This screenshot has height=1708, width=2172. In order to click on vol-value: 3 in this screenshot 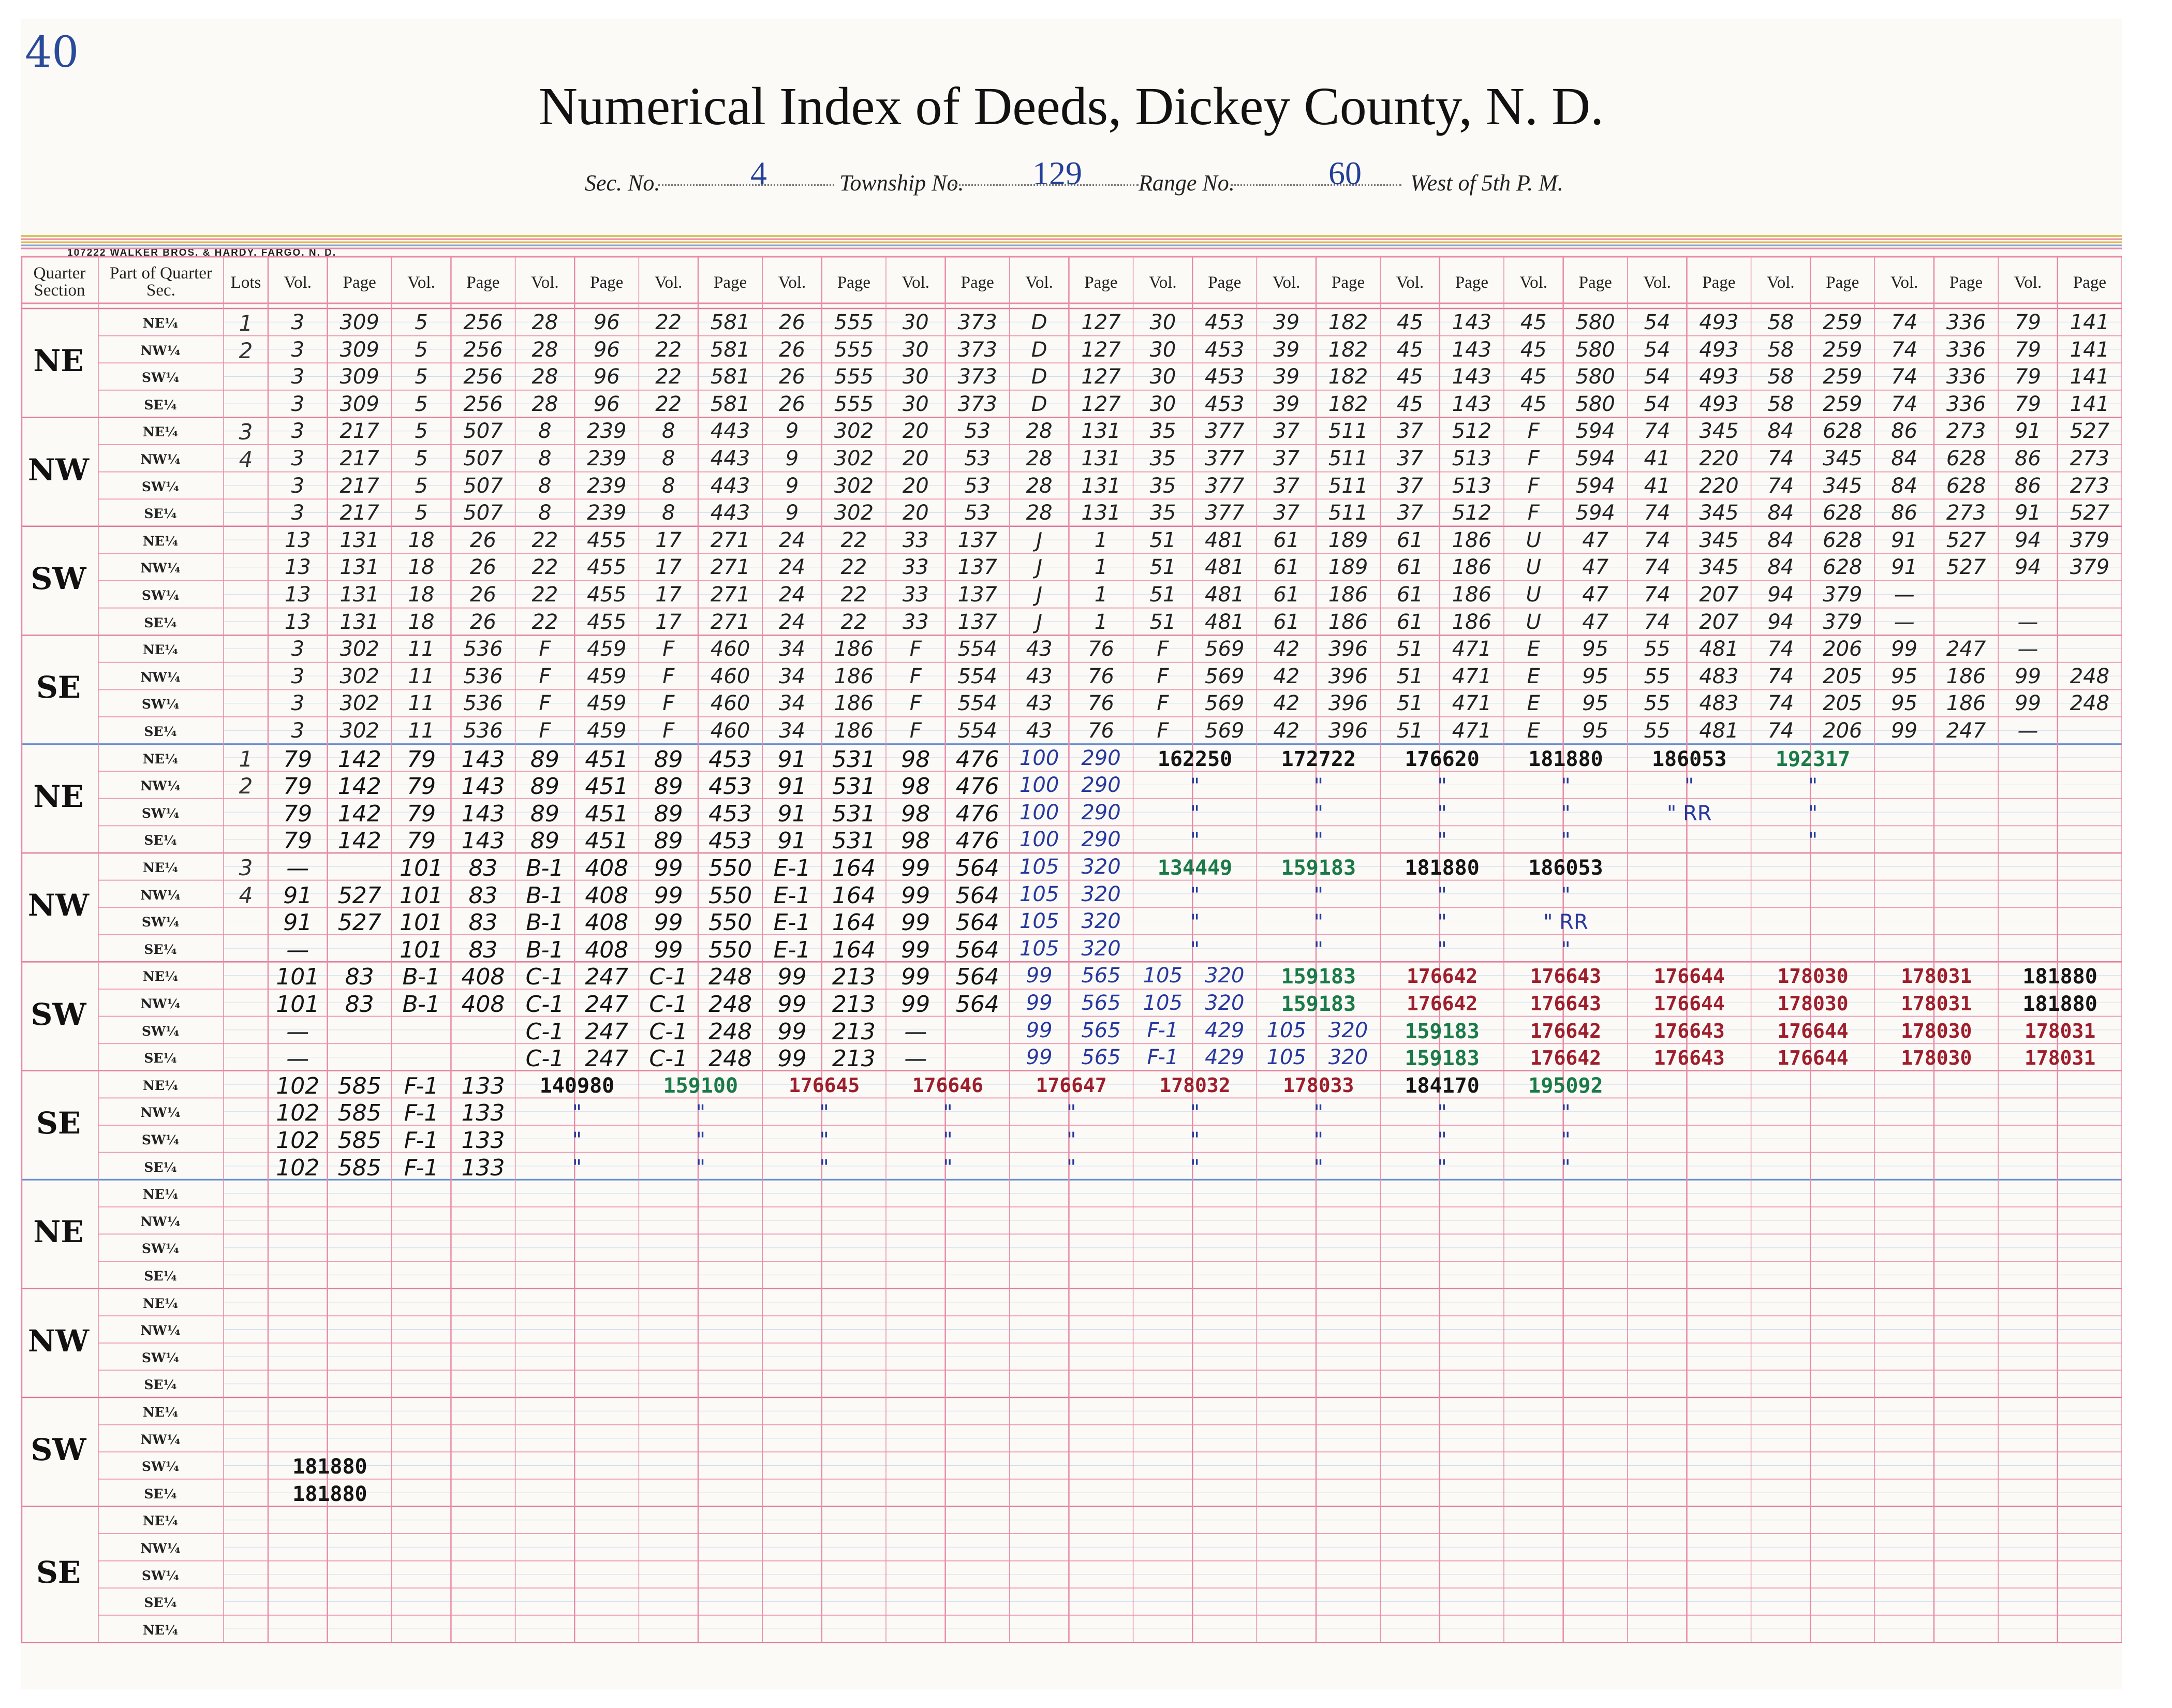, I will do `click(298, 676)`.